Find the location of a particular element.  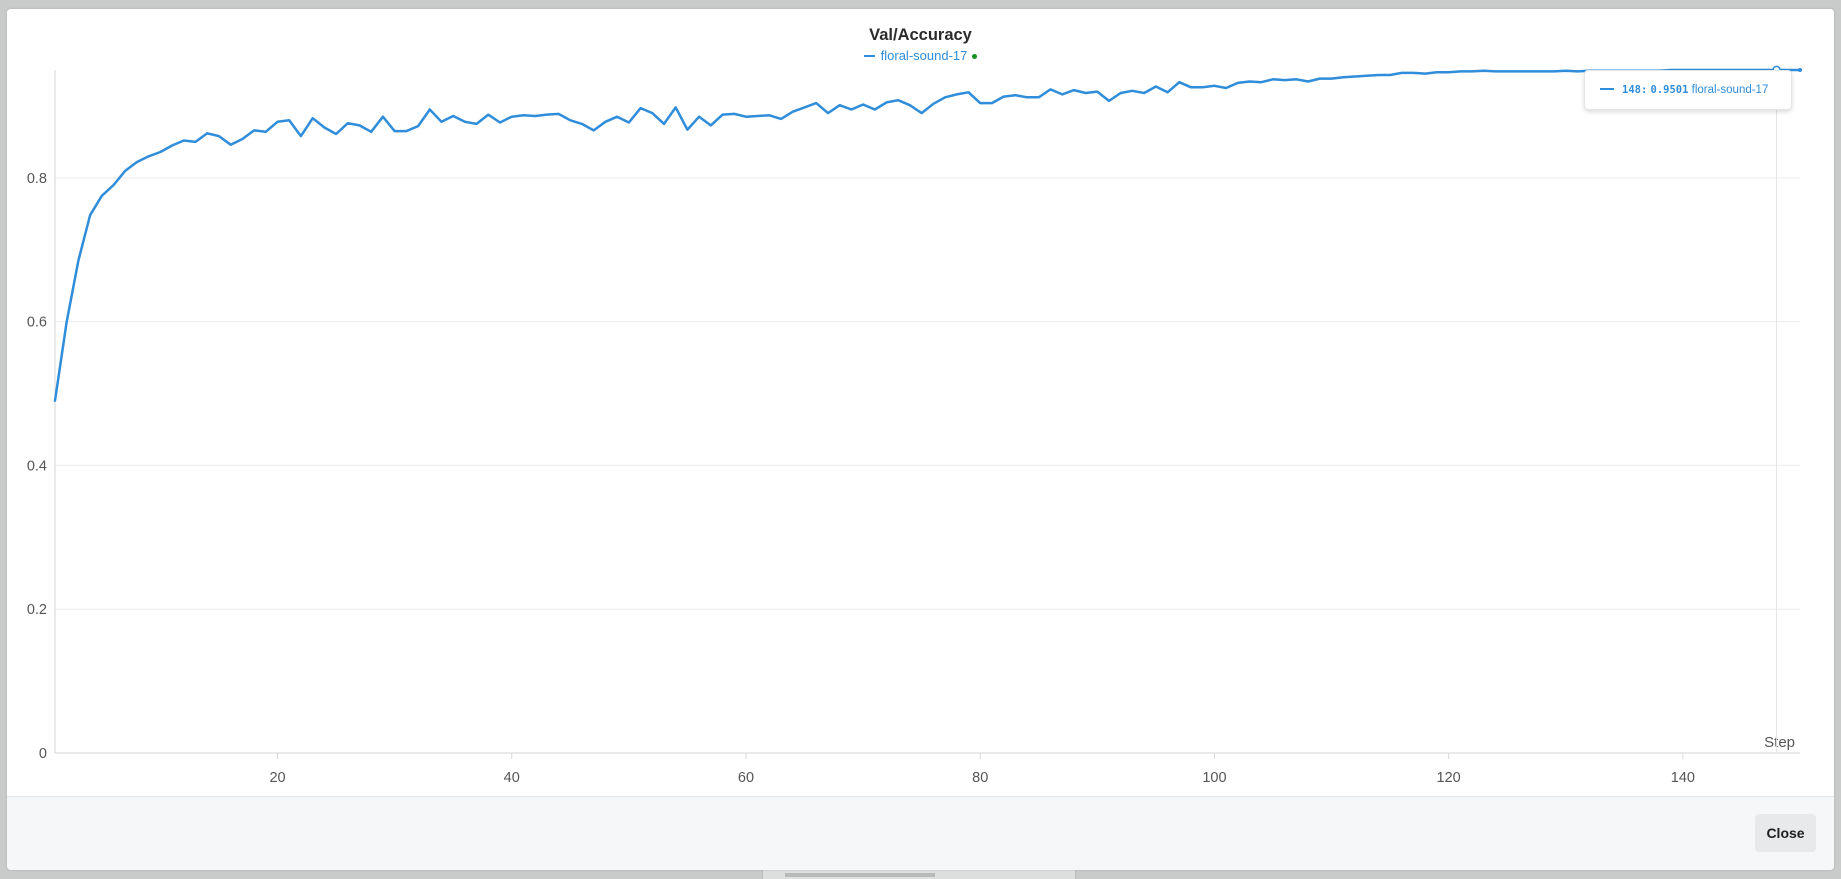

background-panel-bar is located at coordinates (860, 875).